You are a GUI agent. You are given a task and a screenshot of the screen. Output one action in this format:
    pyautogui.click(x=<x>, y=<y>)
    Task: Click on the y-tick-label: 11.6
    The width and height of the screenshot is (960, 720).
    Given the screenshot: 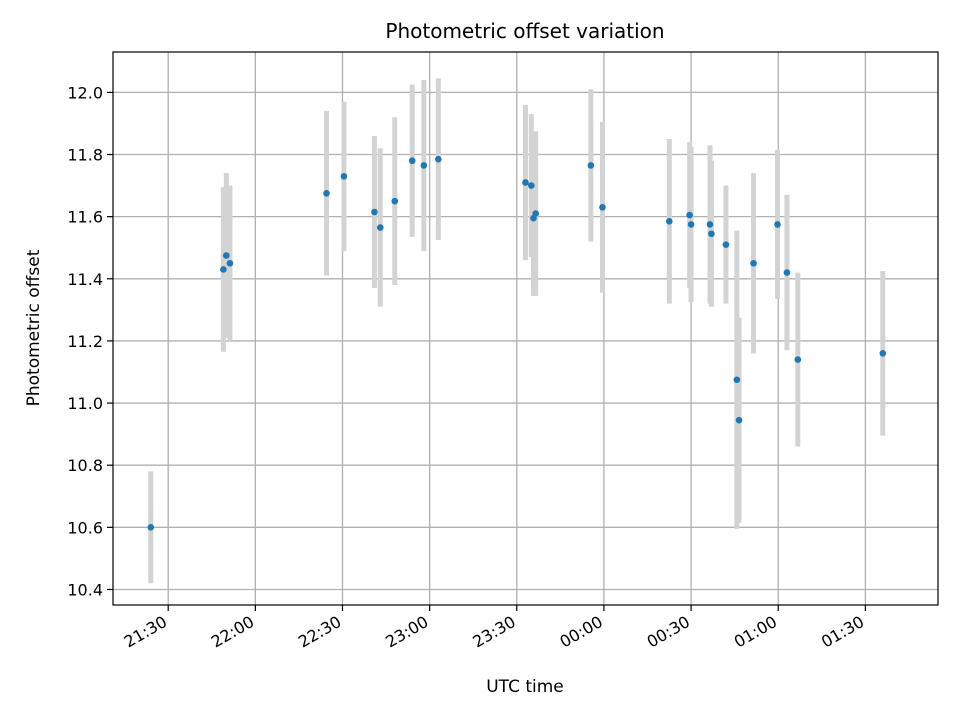 What is the action you would take?
    pyautogui.click(x=85, y=217)
    